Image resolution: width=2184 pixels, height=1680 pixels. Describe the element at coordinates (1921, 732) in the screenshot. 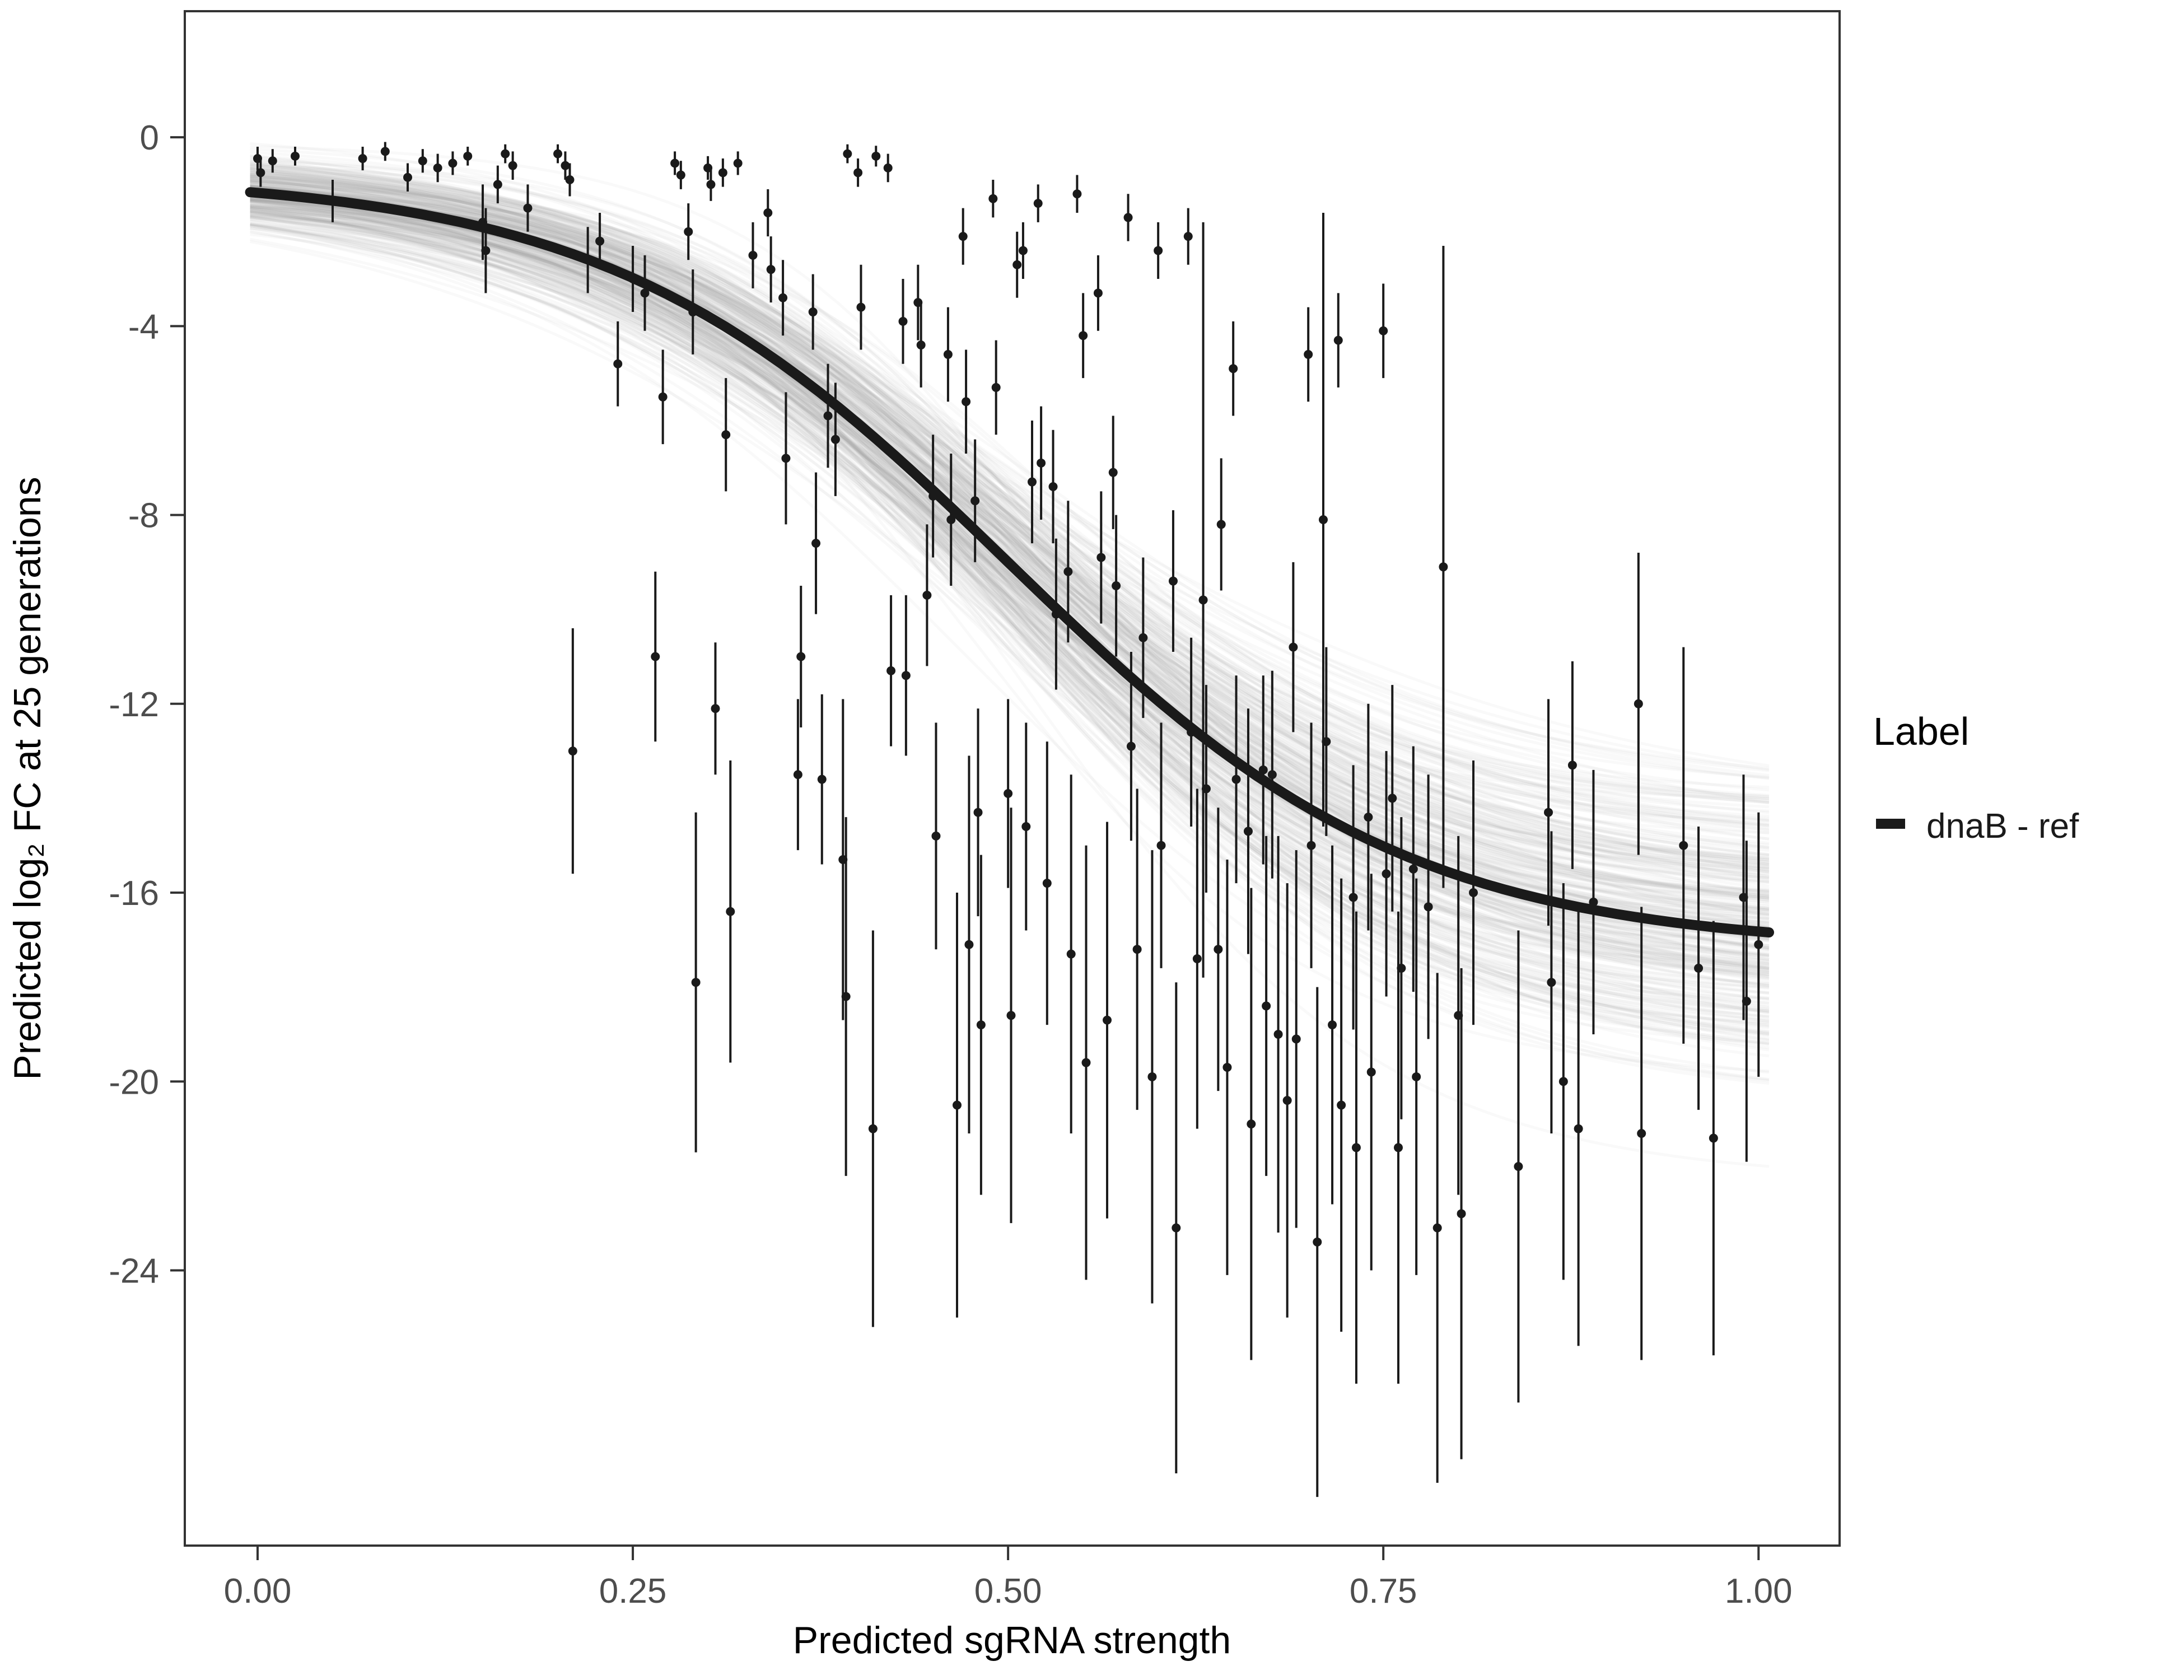

I see `legend-title: Label` at that location.